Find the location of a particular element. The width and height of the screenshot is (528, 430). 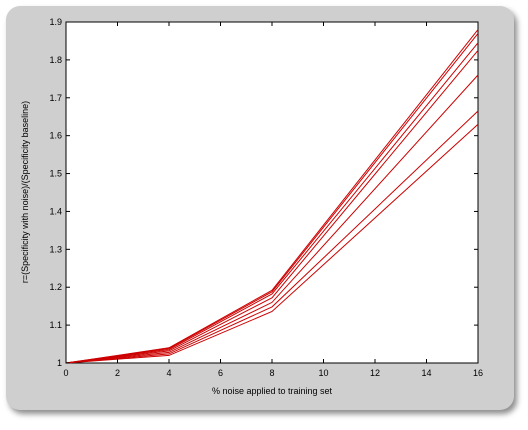

x-tick-label: 6 is located at coordinates (220, 373).